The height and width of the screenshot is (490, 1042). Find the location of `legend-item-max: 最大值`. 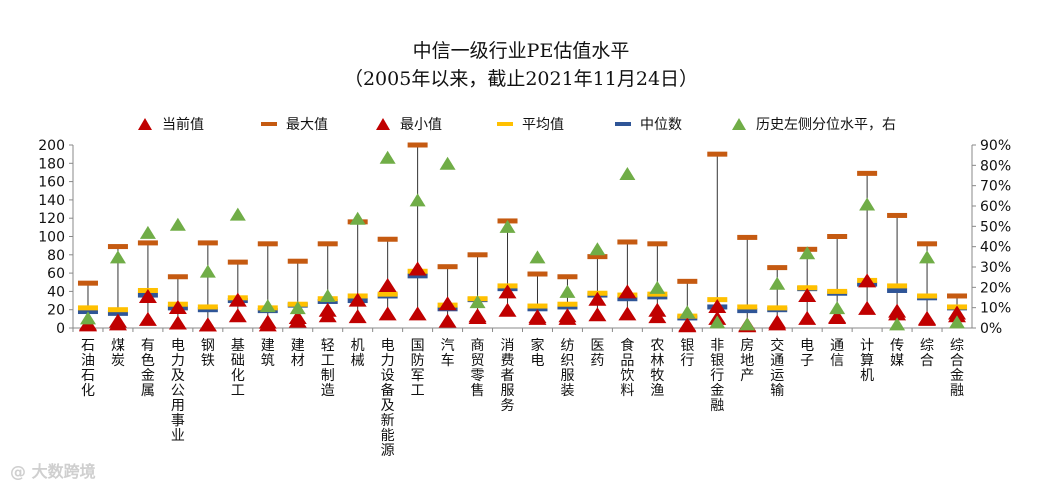

legend-item-max: 最大值 is located at coordinates (293, 124).